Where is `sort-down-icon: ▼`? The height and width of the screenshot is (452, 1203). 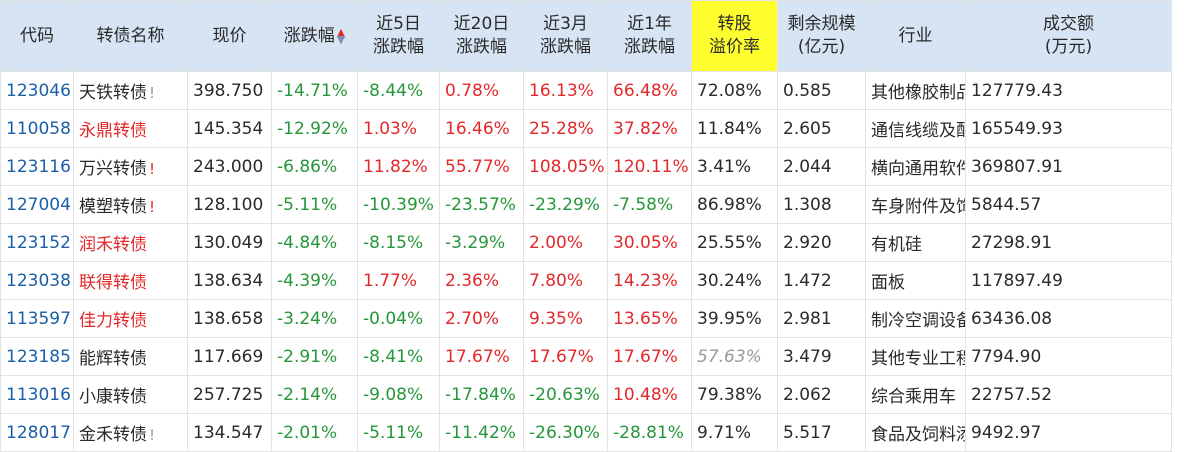
sort-down-icon: ▼ is located at coordinates (341, 39).